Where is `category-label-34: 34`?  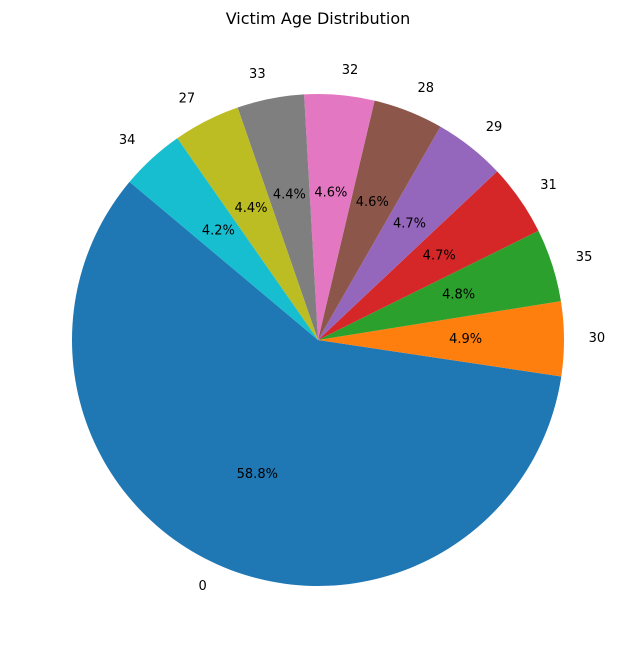
category-label-34: 34 is located at coordinates (127, 140).